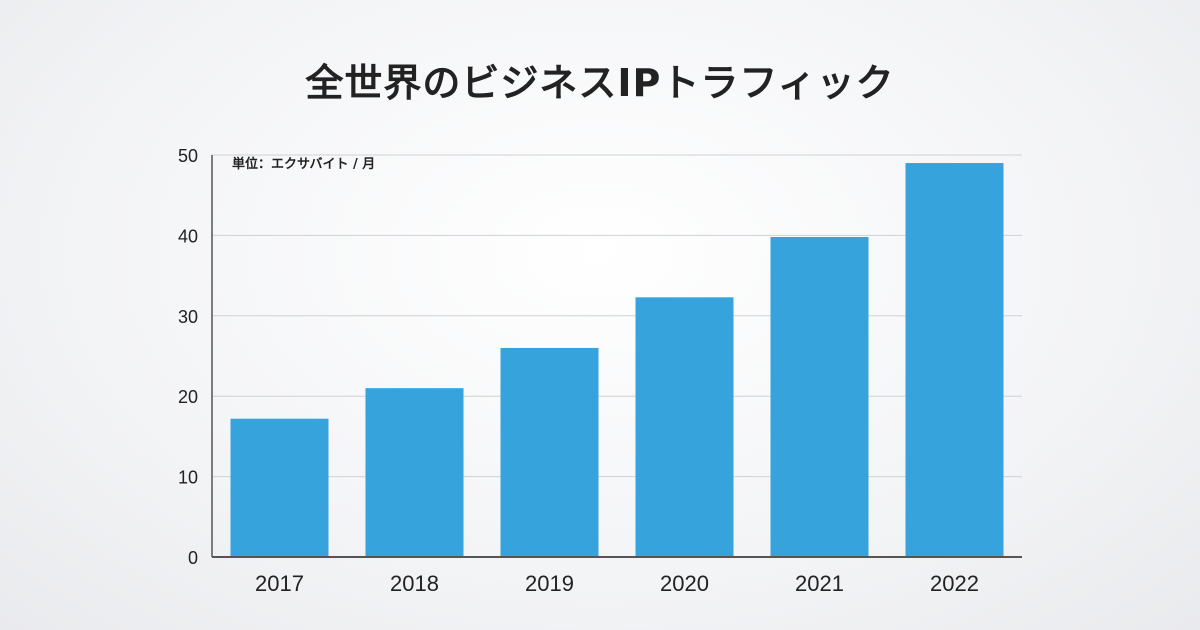  Describe the element at coordinates (188, 478) in the screenshot. I see `y-tick-label: 10` at that location.